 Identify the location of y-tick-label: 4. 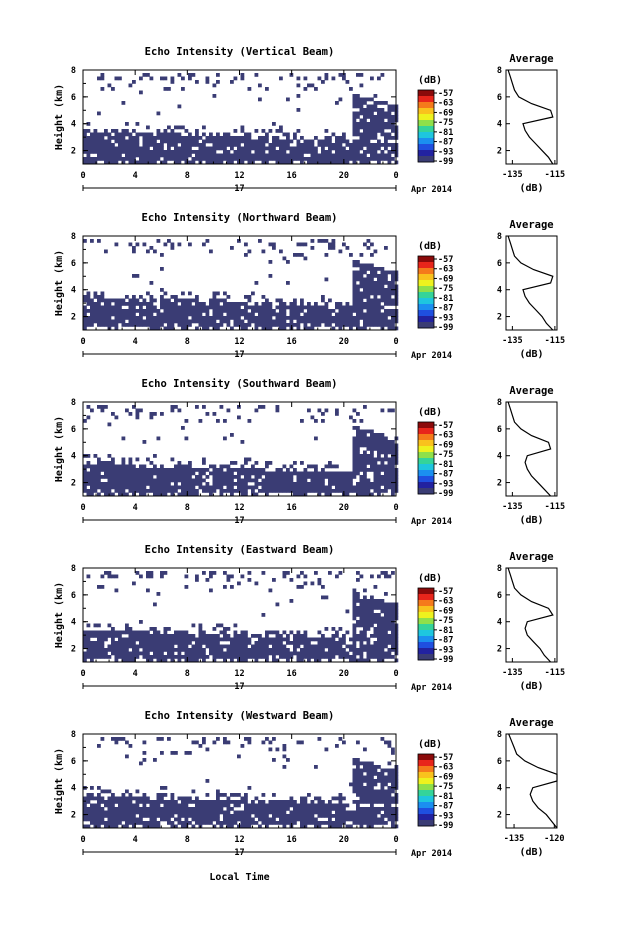
(73, 125).